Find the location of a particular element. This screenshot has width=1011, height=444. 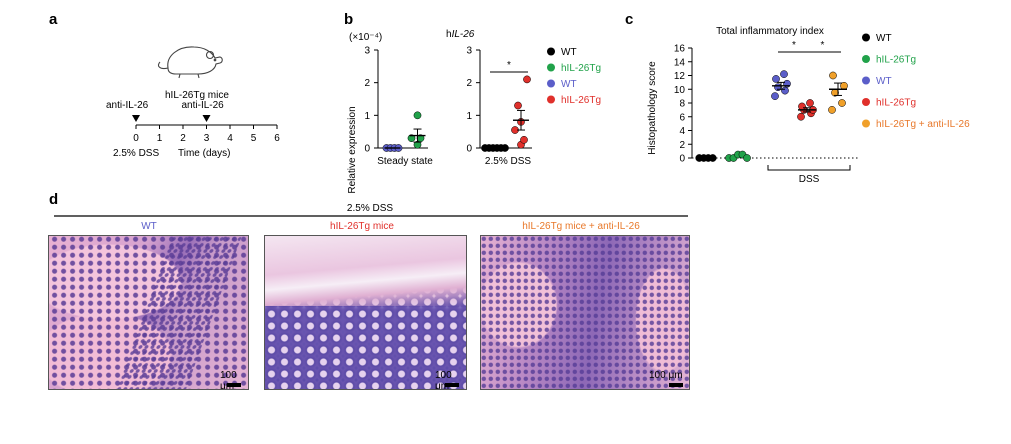

y-tick-label: 10 is located at coordinates (680, 90).